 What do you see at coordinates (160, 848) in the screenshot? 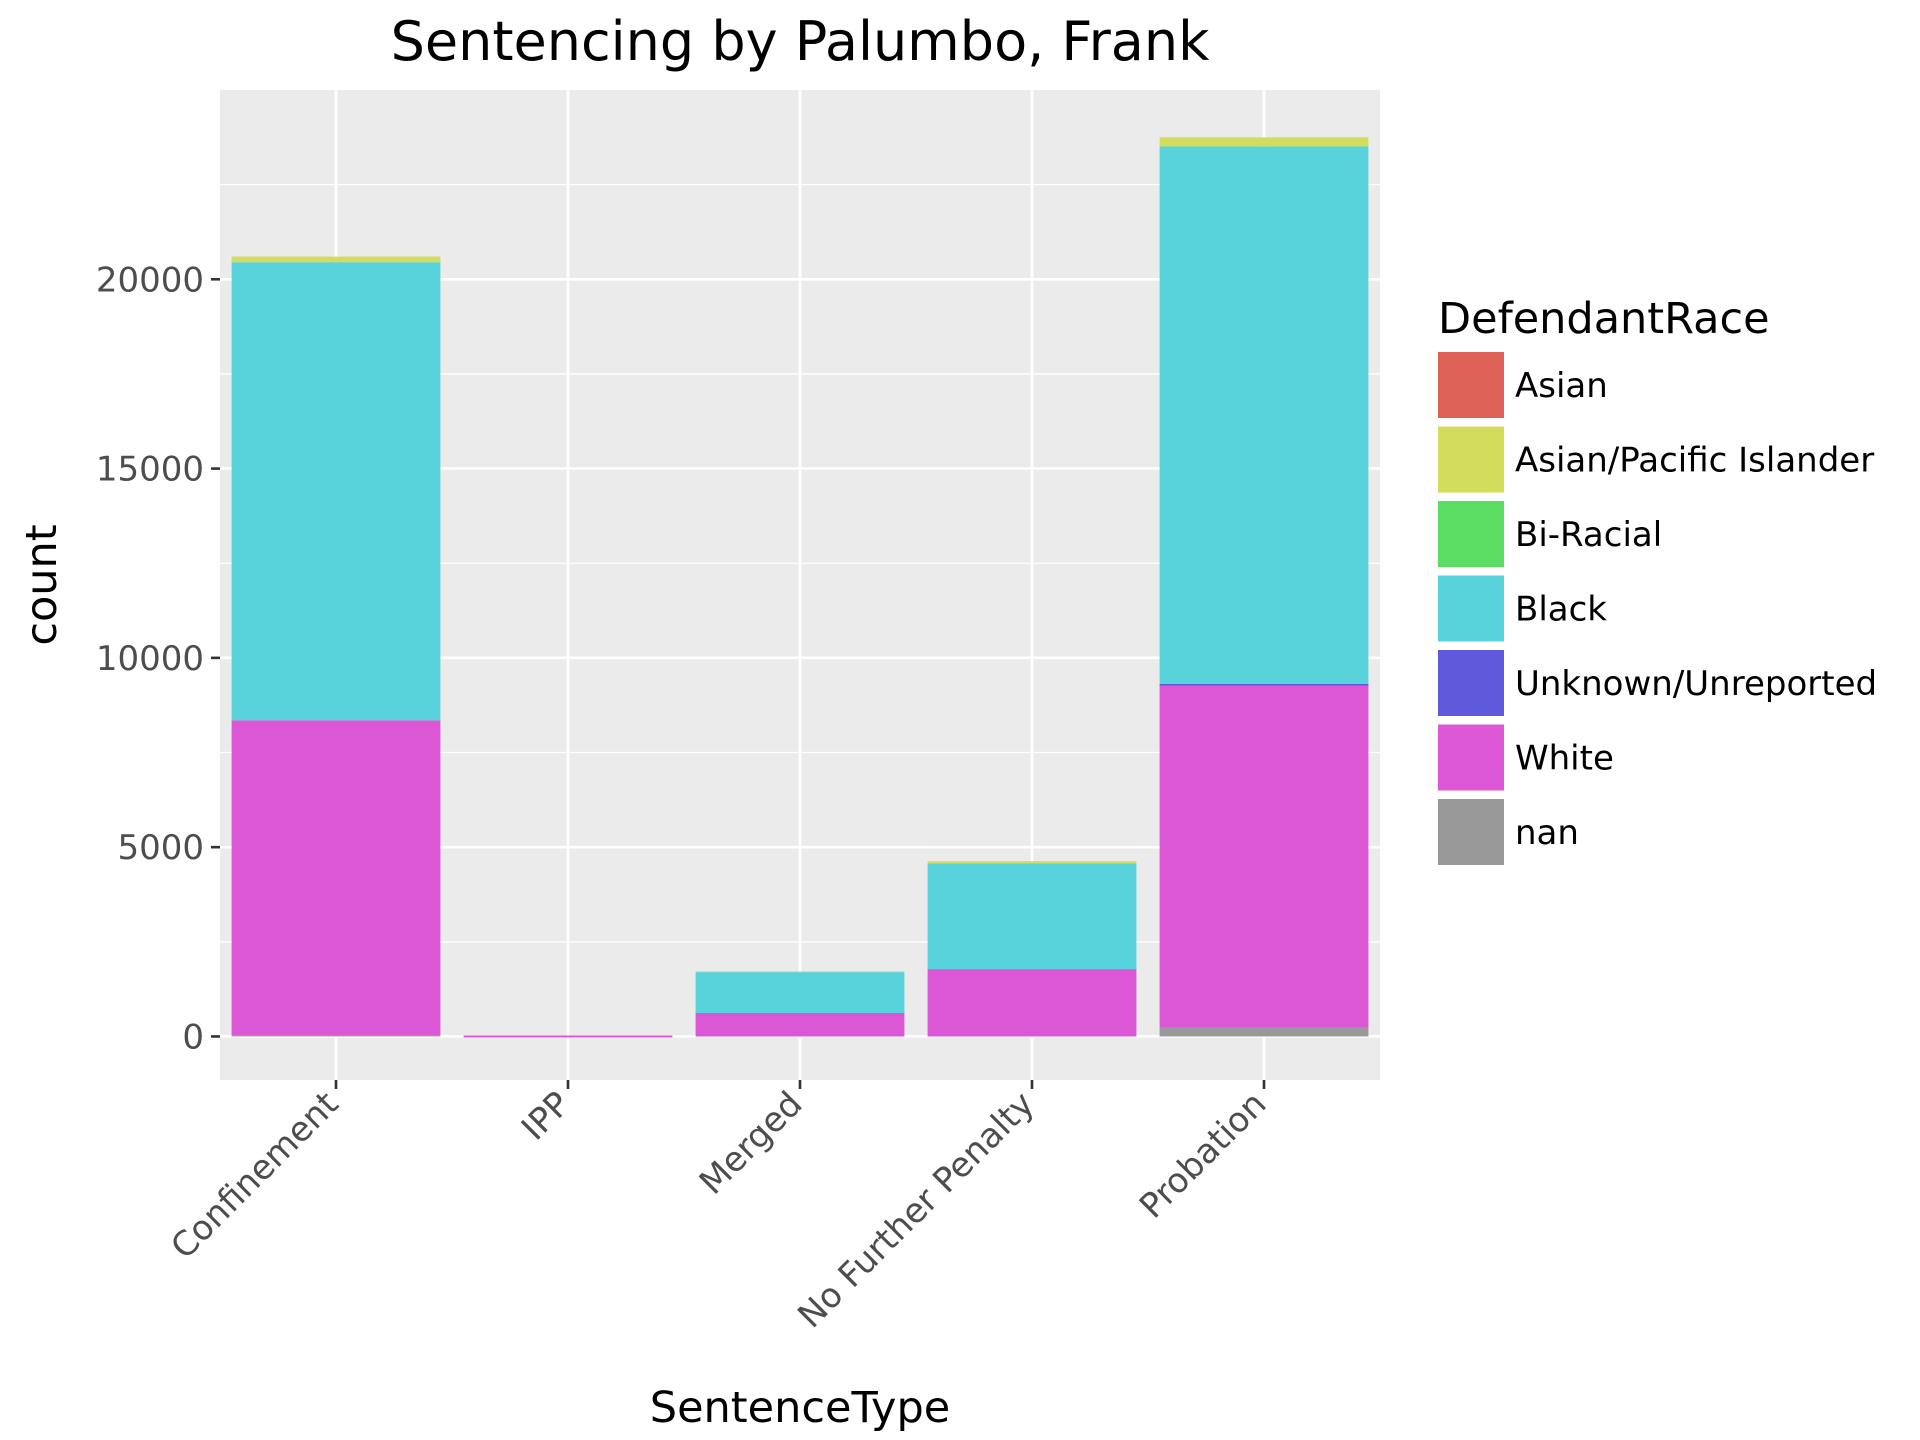
I see `y-tick-label: 5000` at bounding box center [160, 848].